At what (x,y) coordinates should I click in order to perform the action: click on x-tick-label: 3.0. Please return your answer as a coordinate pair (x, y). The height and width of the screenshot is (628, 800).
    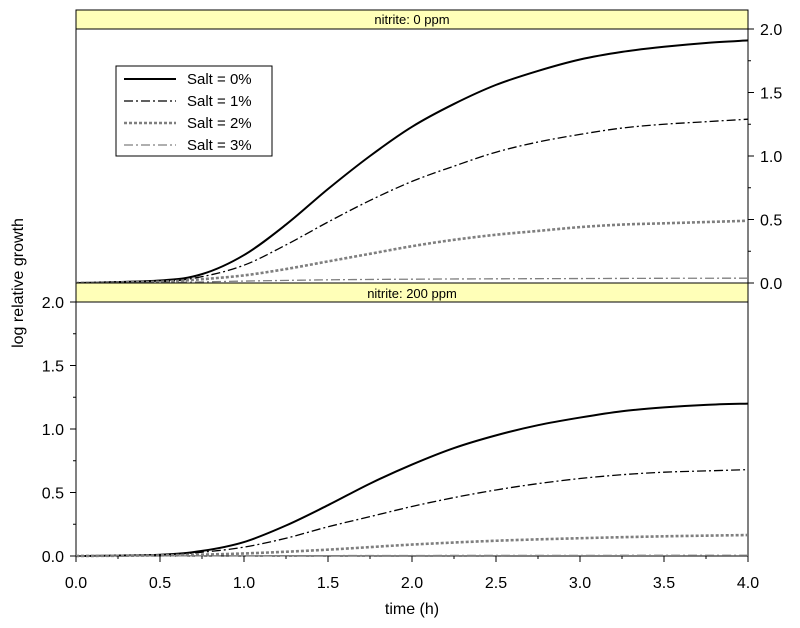
    Looking at the image, I should click on (580, 583).